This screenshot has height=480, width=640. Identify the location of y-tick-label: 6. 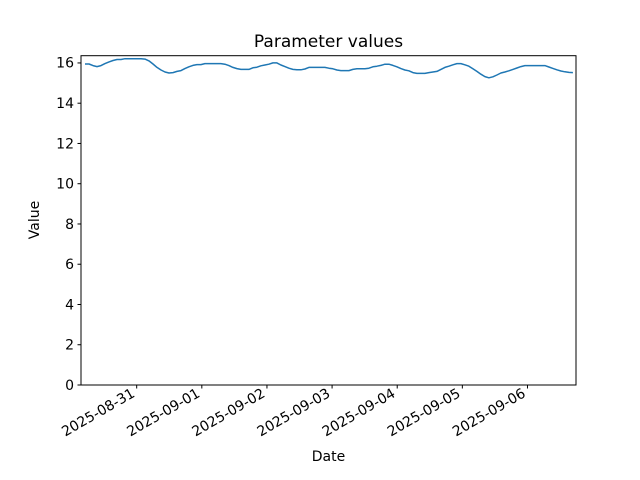
(69, 265).